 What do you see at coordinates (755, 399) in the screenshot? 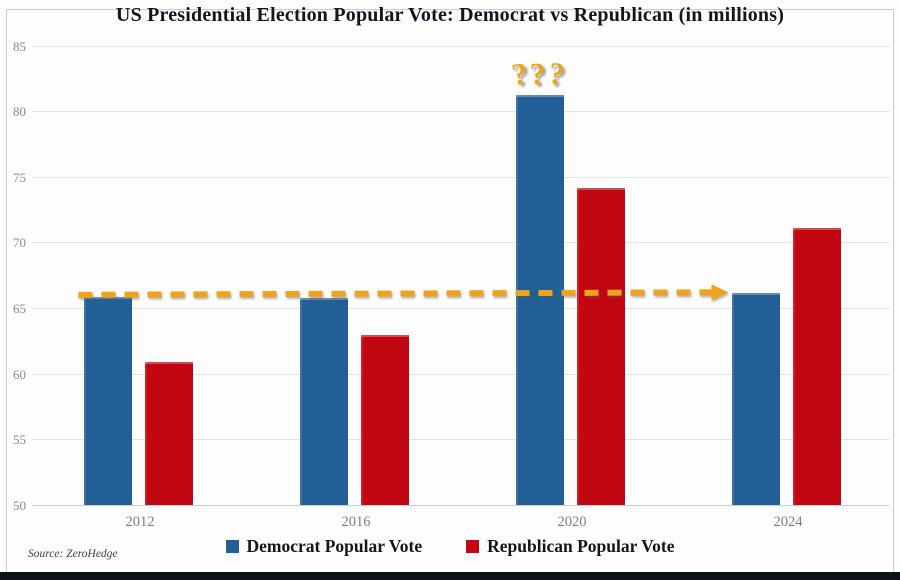
I see `bar-democrat-2024` at bounding box center [755, 399].